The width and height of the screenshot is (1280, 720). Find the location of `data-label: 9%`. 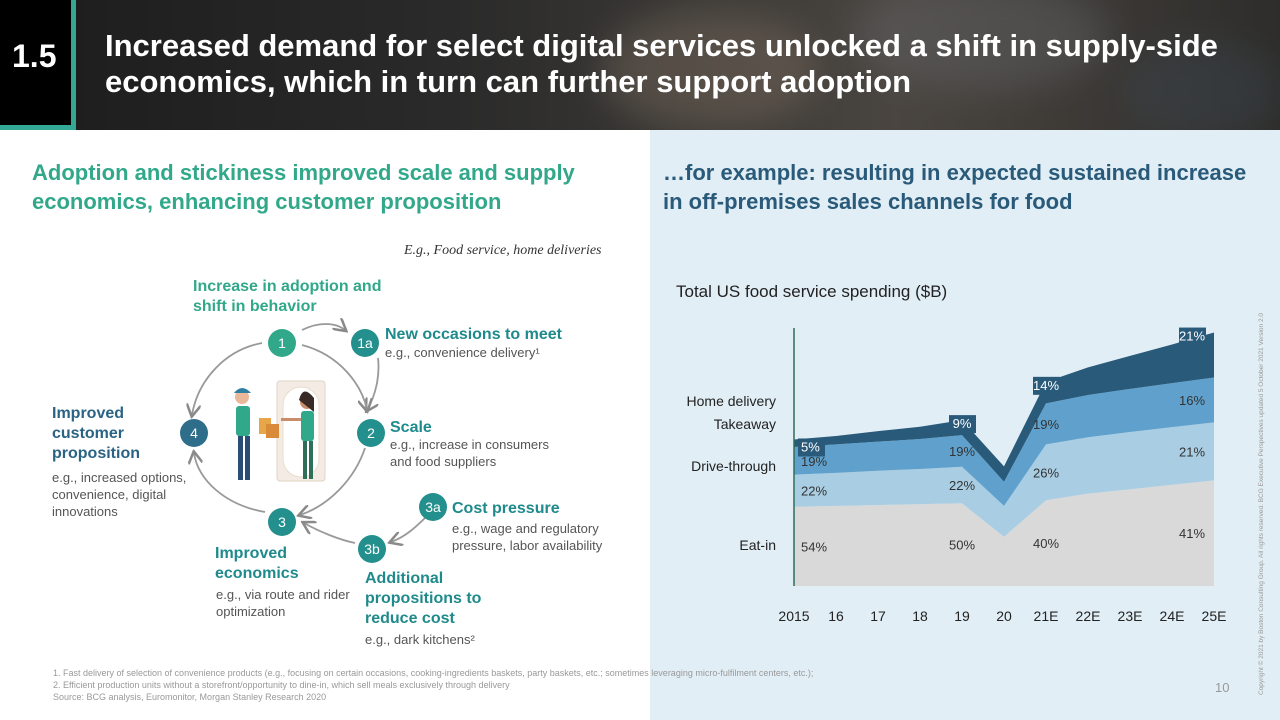

data-label: 9% is located at coordinates (962, 423).